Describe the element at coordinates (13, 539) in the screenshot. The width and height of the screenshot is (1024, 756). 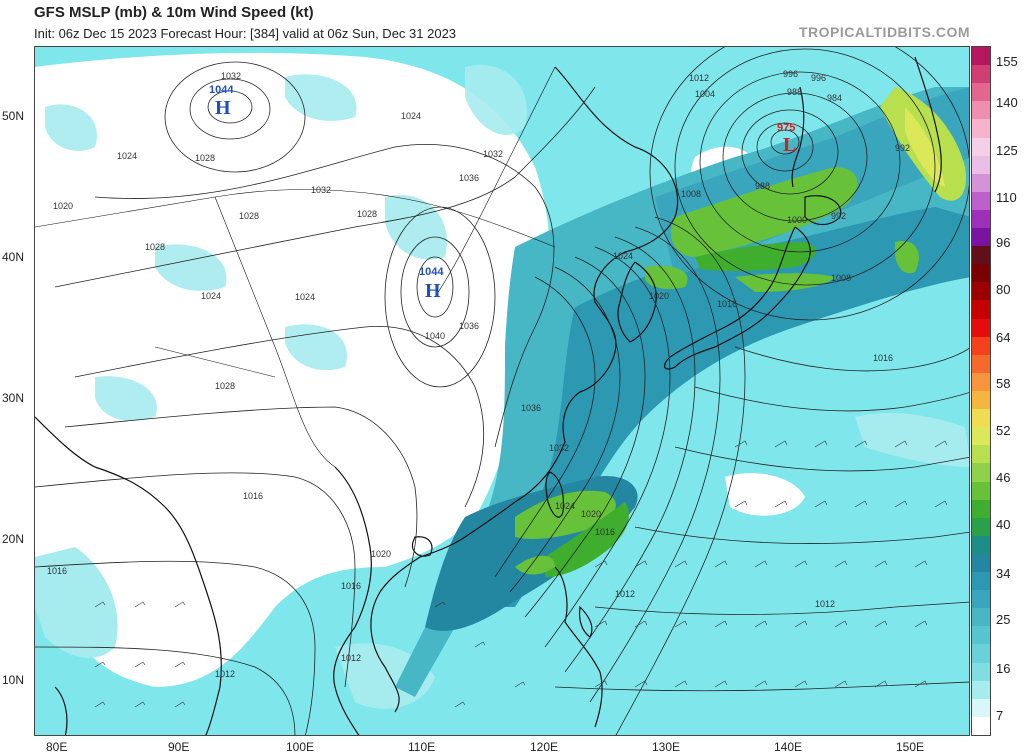
I see `lat-label-20n: 20N` at that location.